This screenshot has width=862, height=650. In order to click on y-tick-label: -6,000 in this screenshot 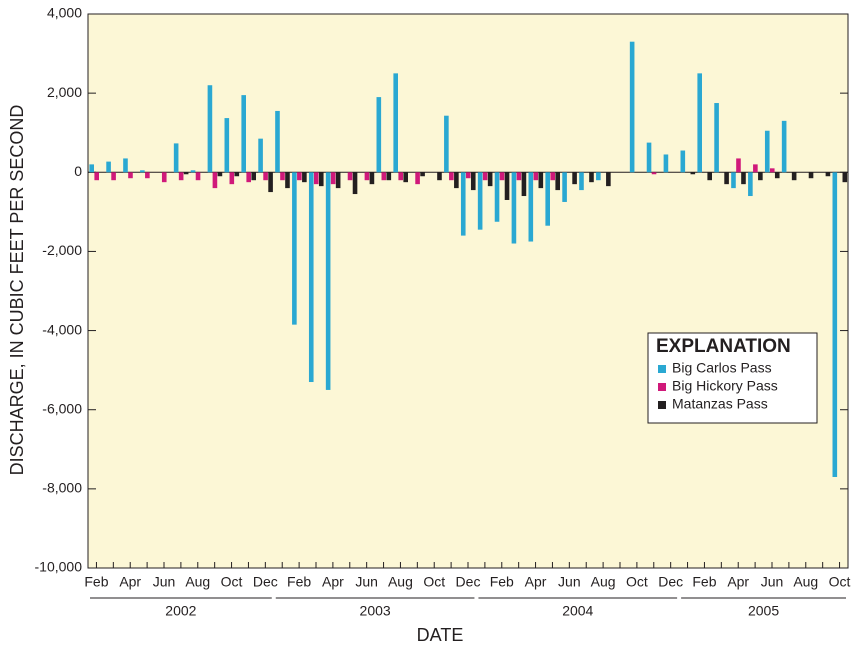, I will do `click(62, 408)`.